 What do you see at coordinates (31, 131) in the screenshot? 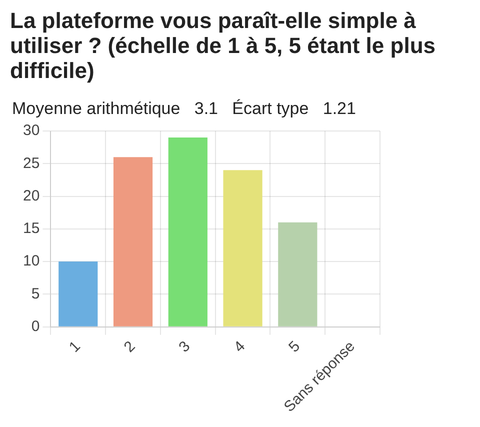
I see `y-tick-label: 30` at bounding box center [31, 131].